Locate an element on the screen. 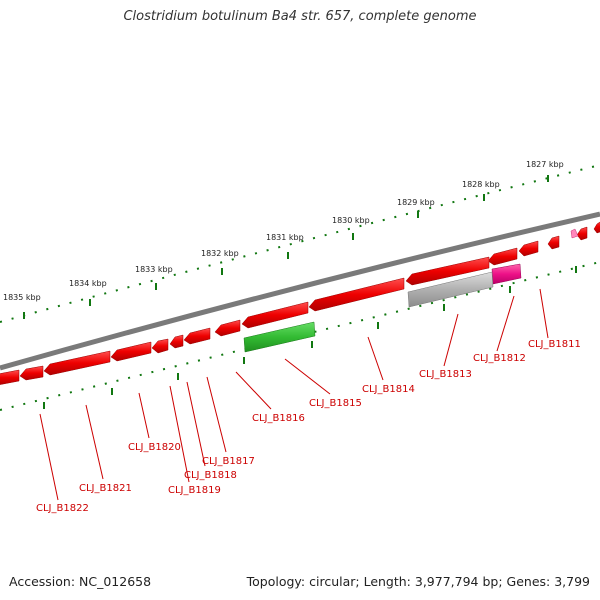  scale-label-1835: 1835 kbp is located at coordinates (22, 297).